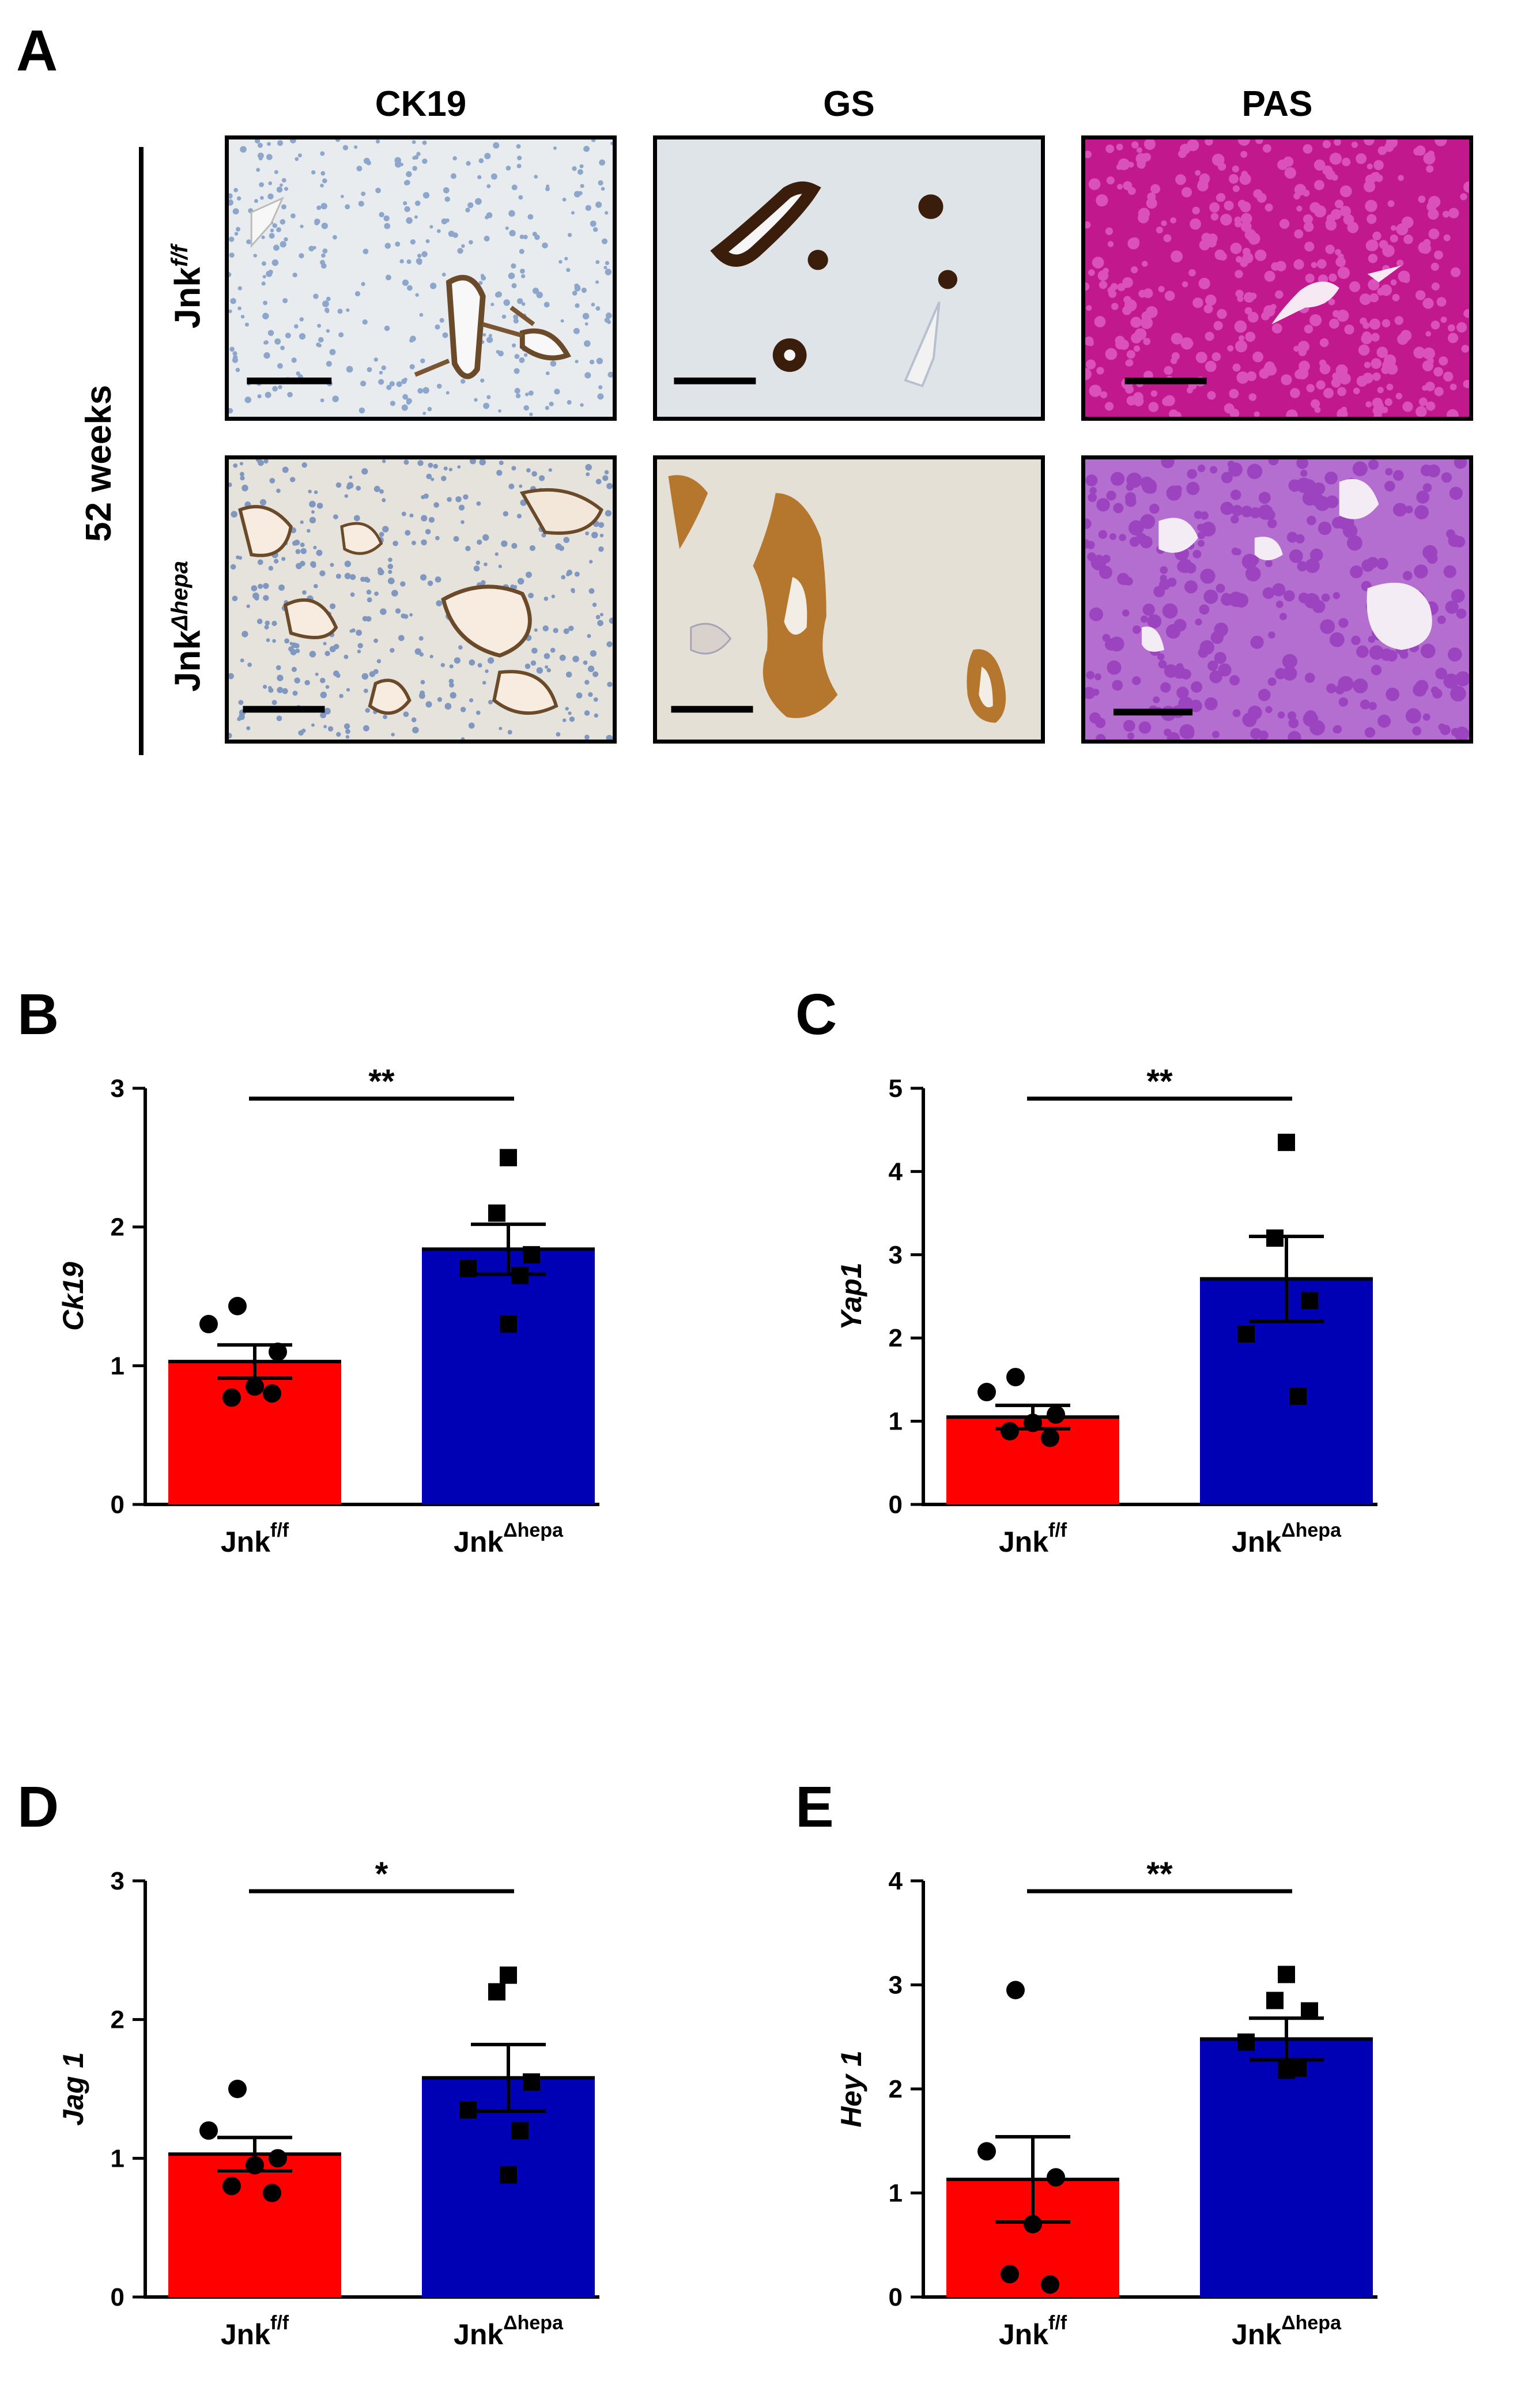 This screenshot has height=2395, width=1540. What do you see at coordinates (849, 599) in the screenshot?
I see `micrograph-gs-knockout` at bounding box center [849, 599].